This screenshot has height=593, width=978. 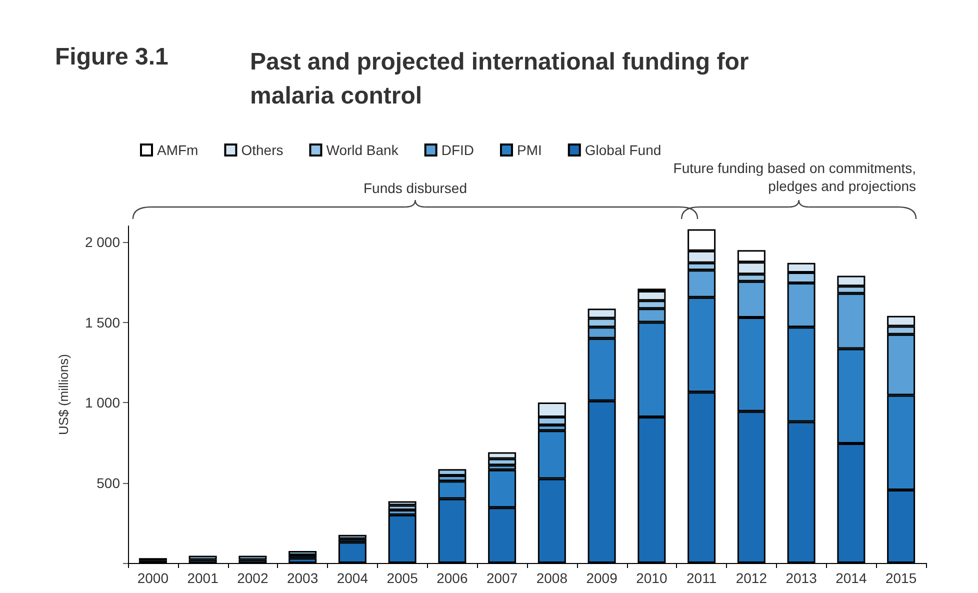 I want to click on x-tick-label: 2006, so click(x=452, y=578).